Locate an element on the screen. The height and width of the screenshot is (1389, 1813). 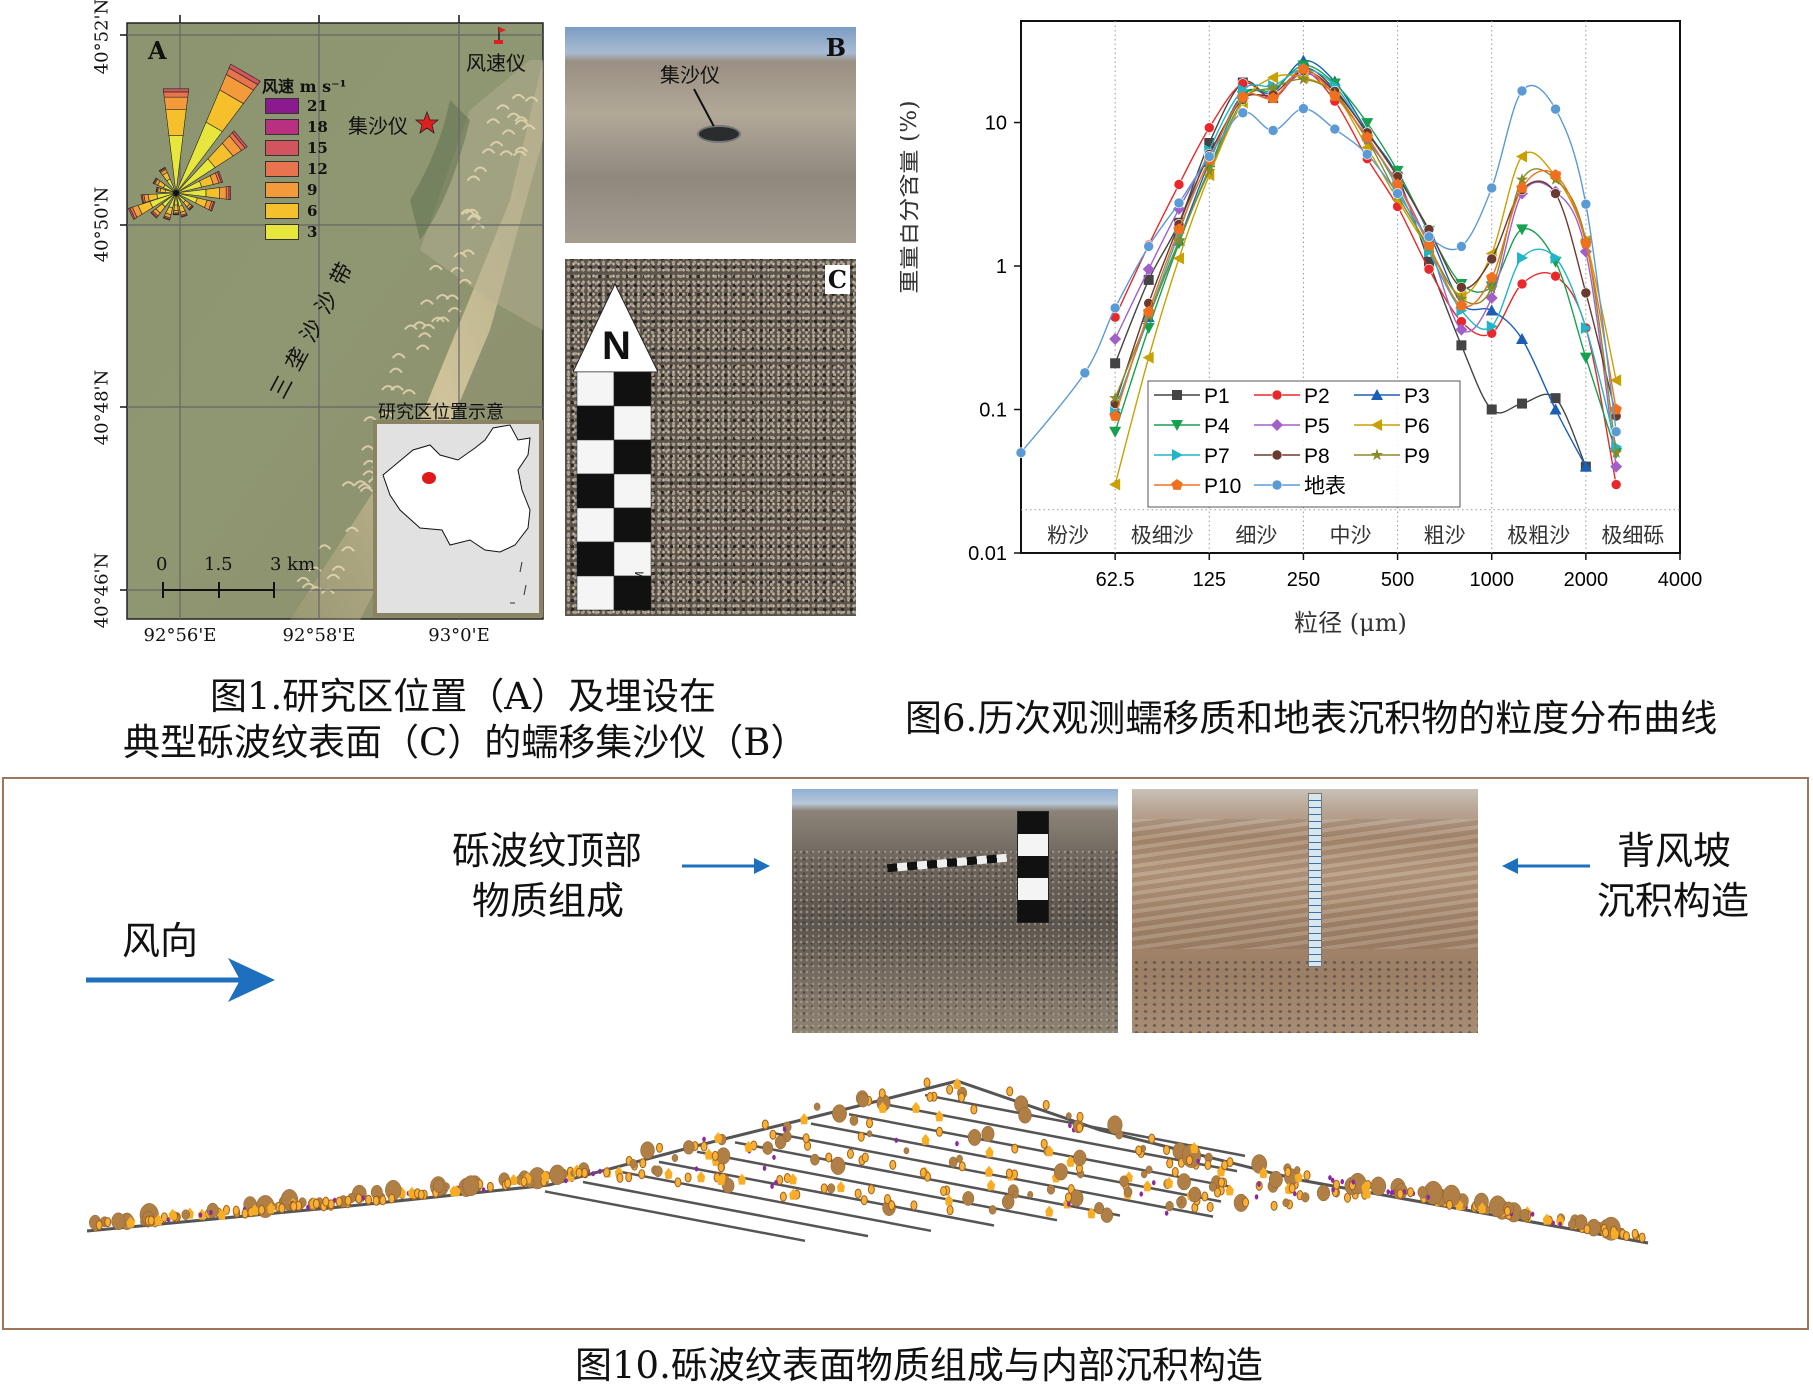
wind-direction-arrow-icon is located at coordinates (180, 980).